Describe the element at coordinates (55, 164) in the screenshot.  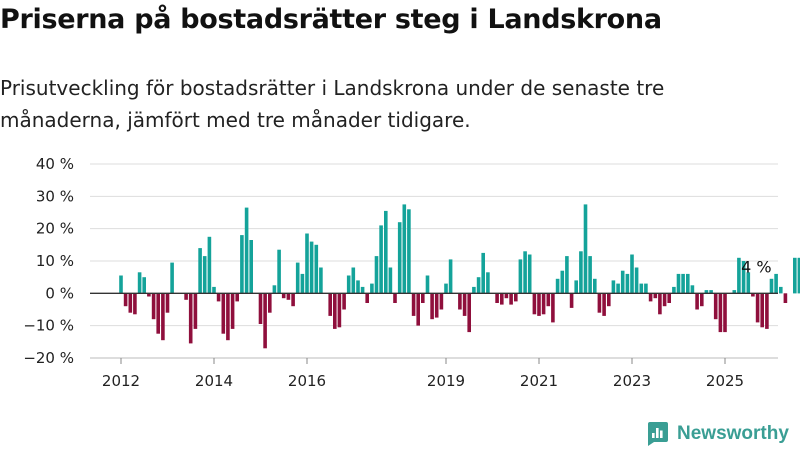
I see `y-tick-label: 40 %` at that location.